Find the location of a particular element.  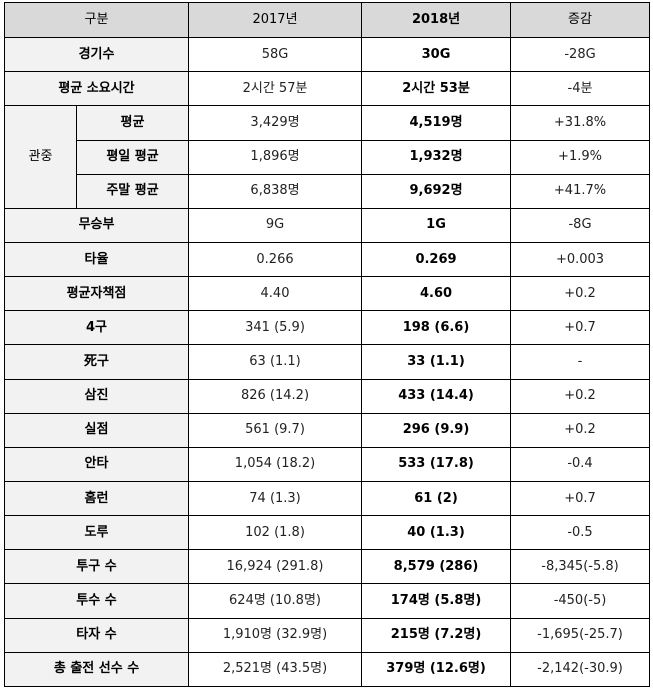

value-2017: 58G is located at coordinates (275, 55).